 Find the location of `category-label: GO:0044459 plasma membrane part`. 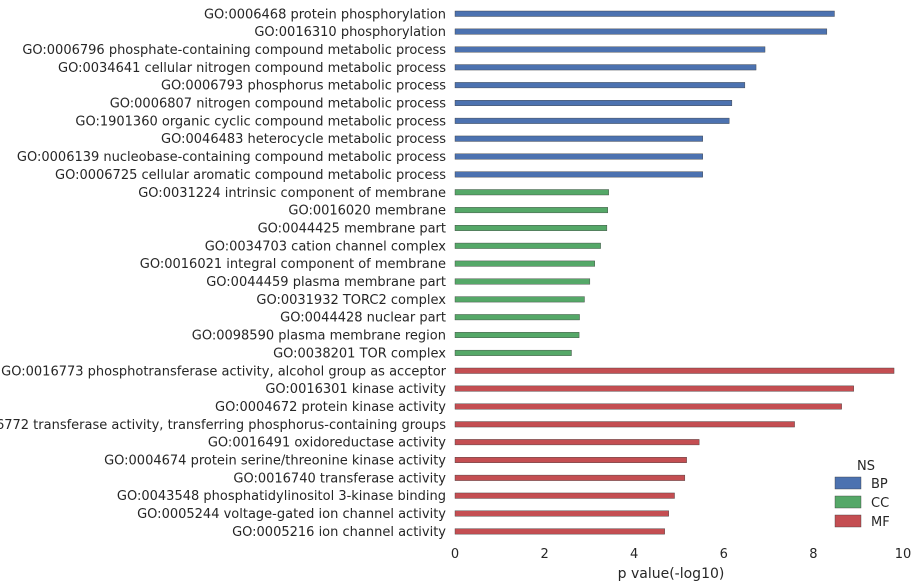

category-label: GO:0044459 plasma membrane part is located at coordinates (326, 282).